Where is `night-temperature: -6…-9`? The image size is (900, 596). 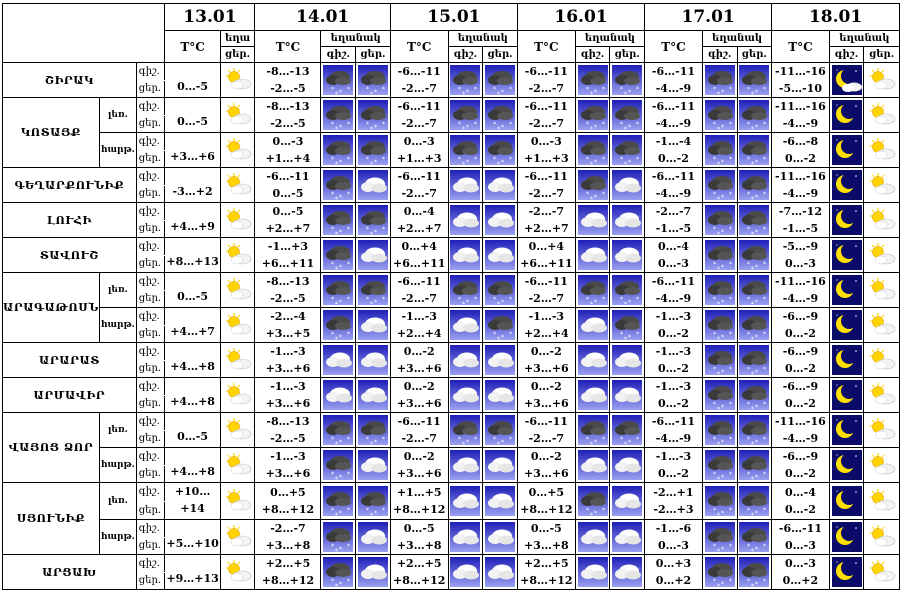 night-temperature: -6…-9 is located at coordinates (800, 456).